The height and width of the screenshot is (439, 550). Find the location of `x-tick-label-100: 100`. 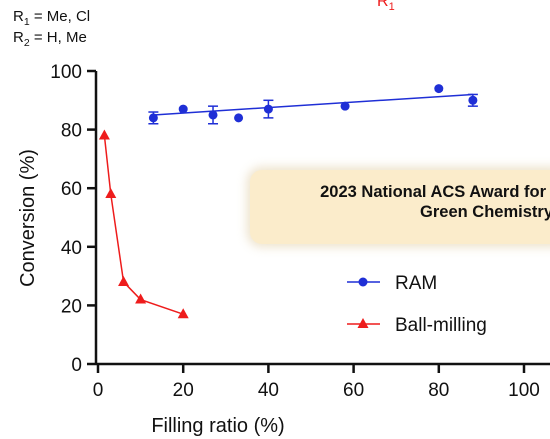

x-tick-label-100: 100 is located at coordinates (524, 390).